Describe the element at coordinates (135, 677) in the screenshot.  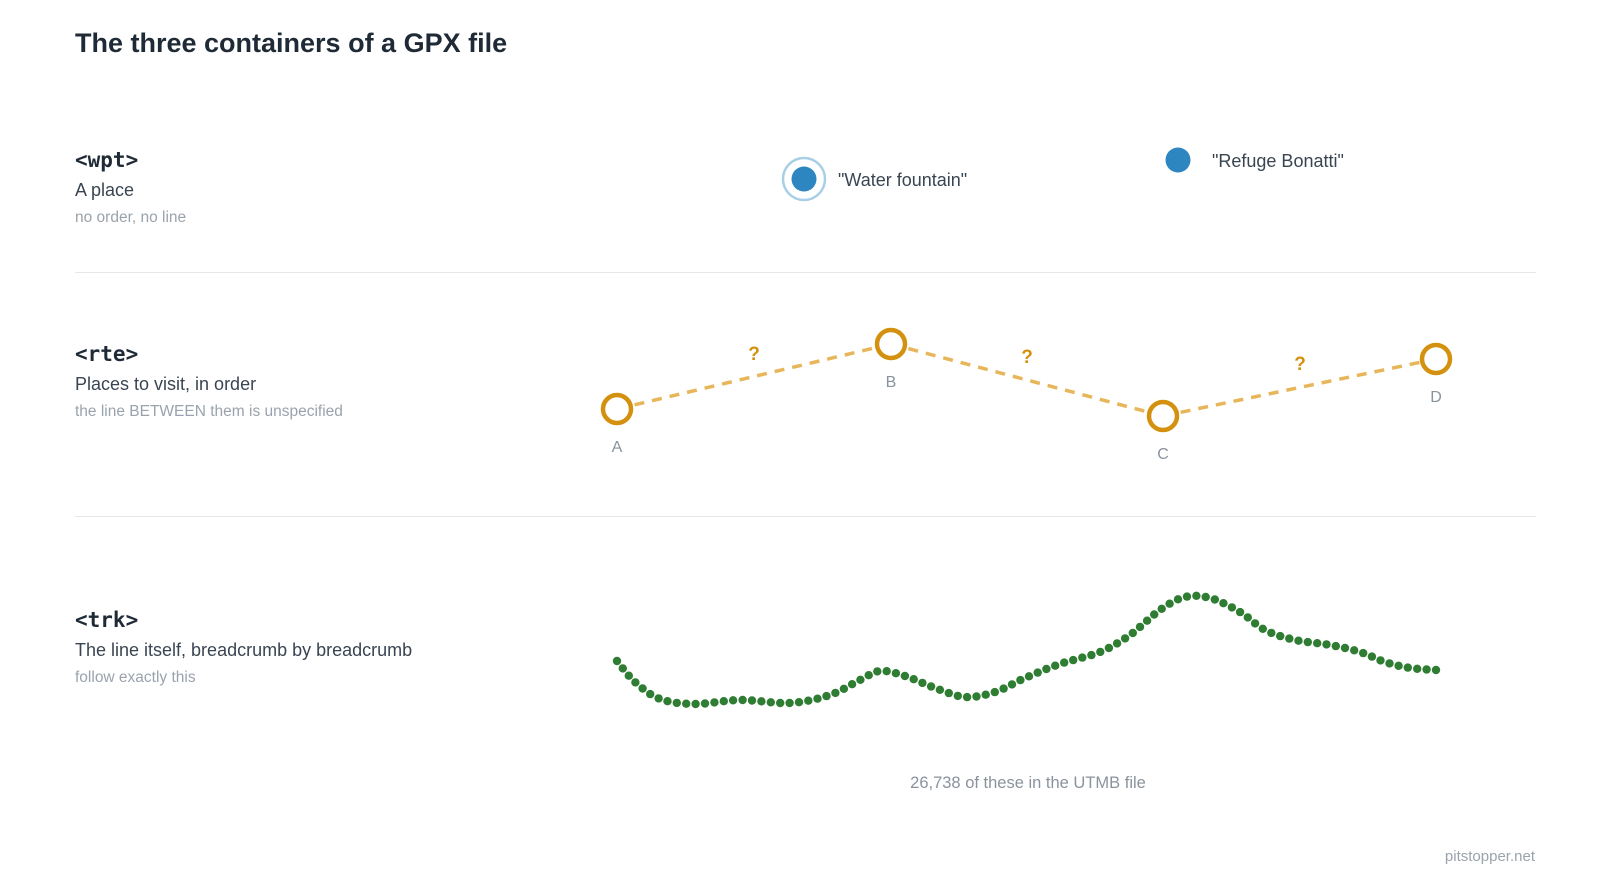
I see `trk-note: follow exactly this` at that location.